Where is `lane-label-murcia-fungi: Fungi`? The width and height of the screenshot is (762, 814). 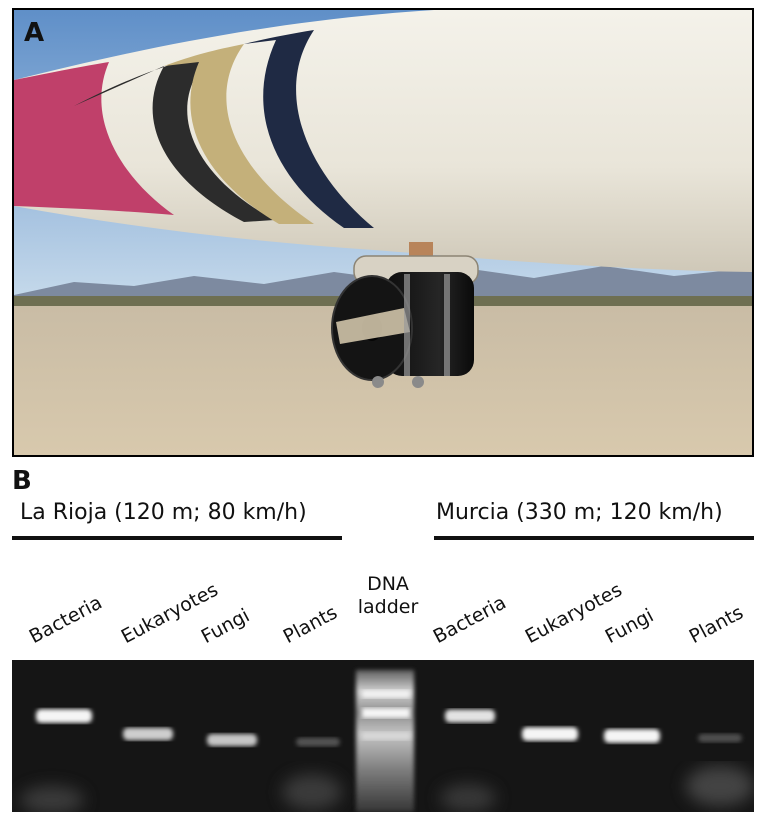 lane-label-murcia-fungi: Fungi is located at coordinates (629, 626).